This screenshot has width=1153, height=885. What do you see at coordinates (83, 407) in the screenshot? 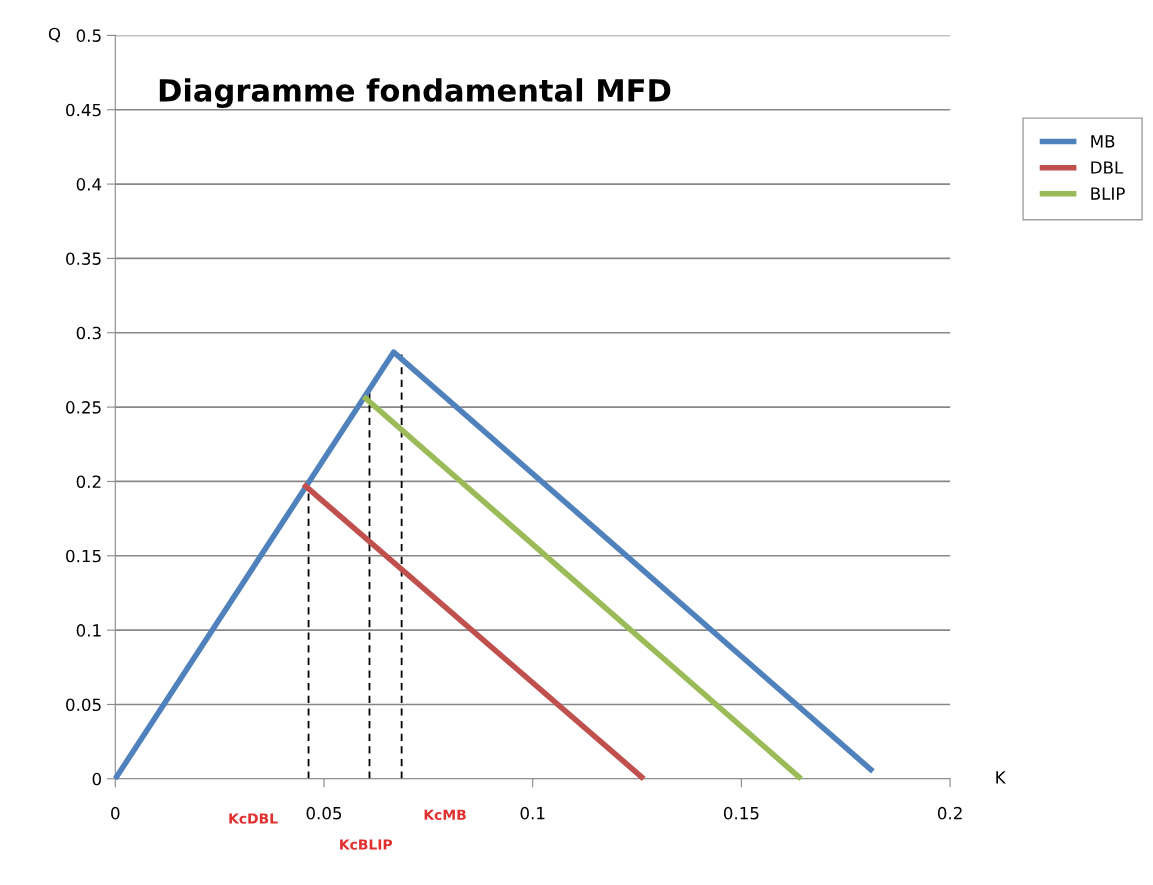
I see `y-tick-label: 0.25` at bounding box center [83, 407].